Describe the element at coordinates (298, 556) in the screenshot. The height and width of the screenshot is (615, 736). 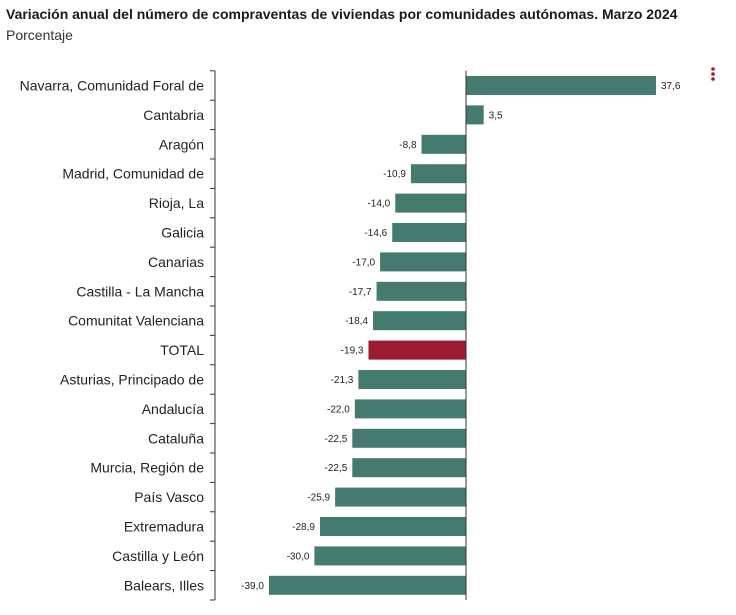
I see `value-label-castilla-y-leon: -30,0` at that location.